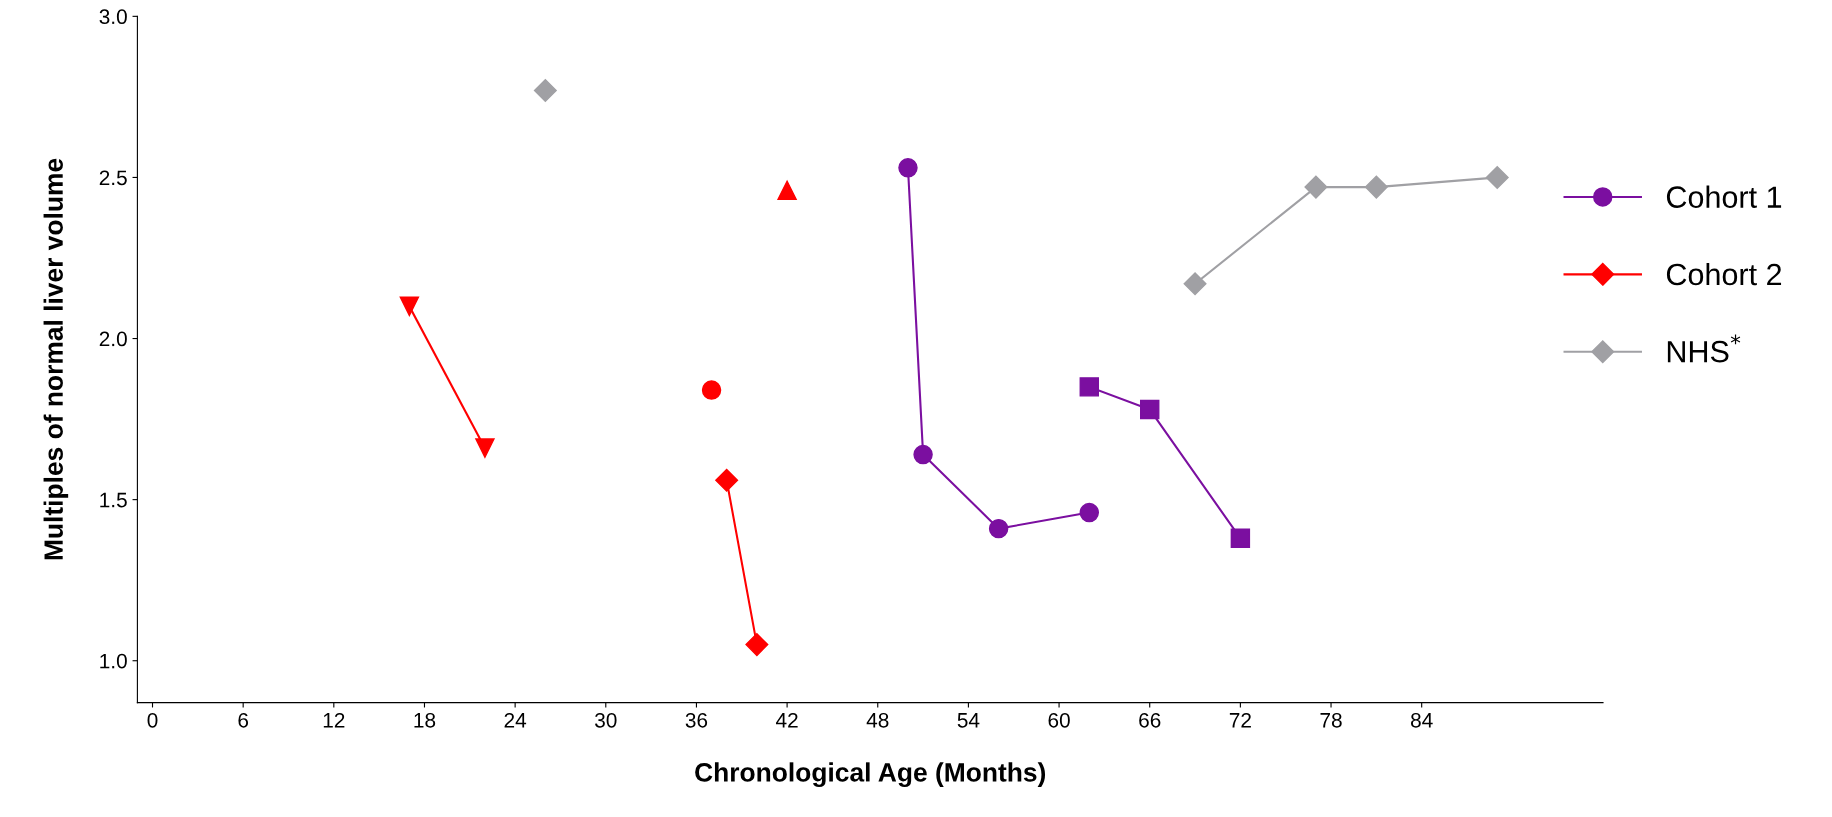 This screenshot has width=1832, height=817. I want to click on x-tick-label: 60, so click(1059, 720).